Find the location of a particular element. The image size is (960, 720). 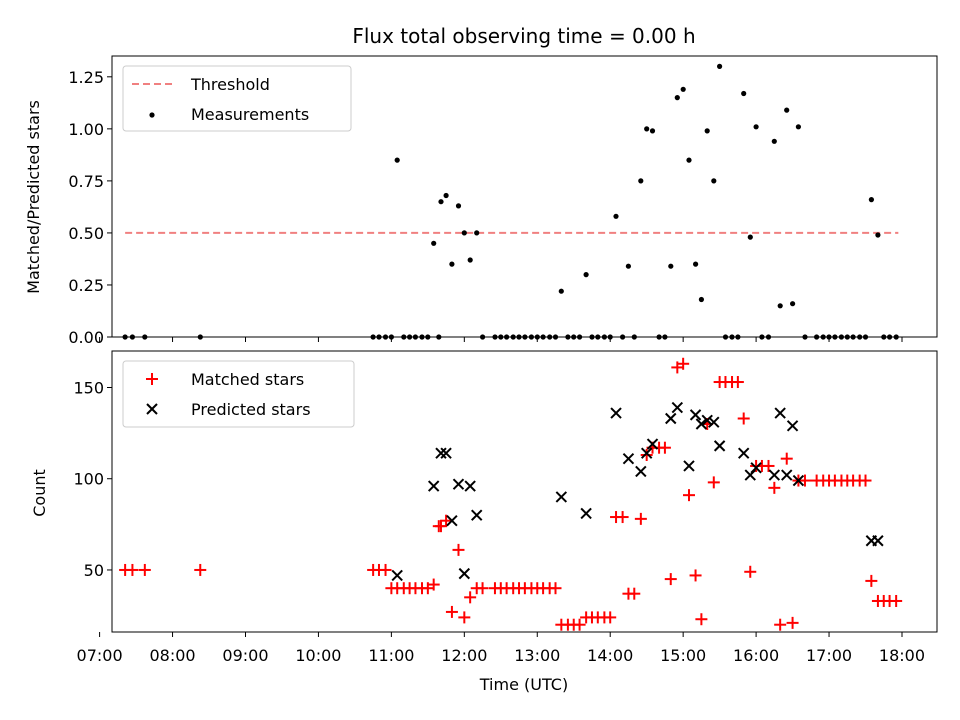

bottom-y-tick-label: 150 is located at coordinates (88, 387).